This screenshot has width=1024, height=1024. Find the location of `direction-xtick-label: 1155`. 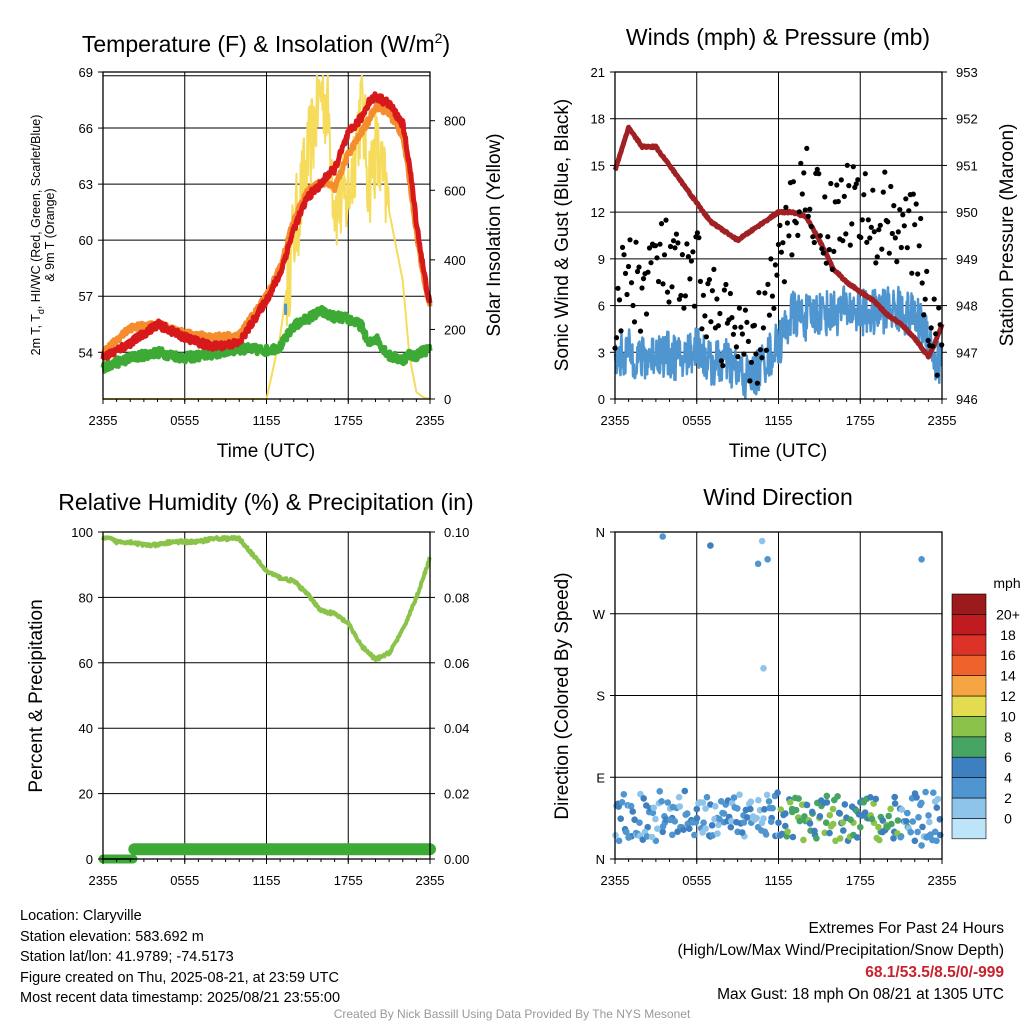

direction-xtick-label: 1155 is located at coordinates (779, 880).